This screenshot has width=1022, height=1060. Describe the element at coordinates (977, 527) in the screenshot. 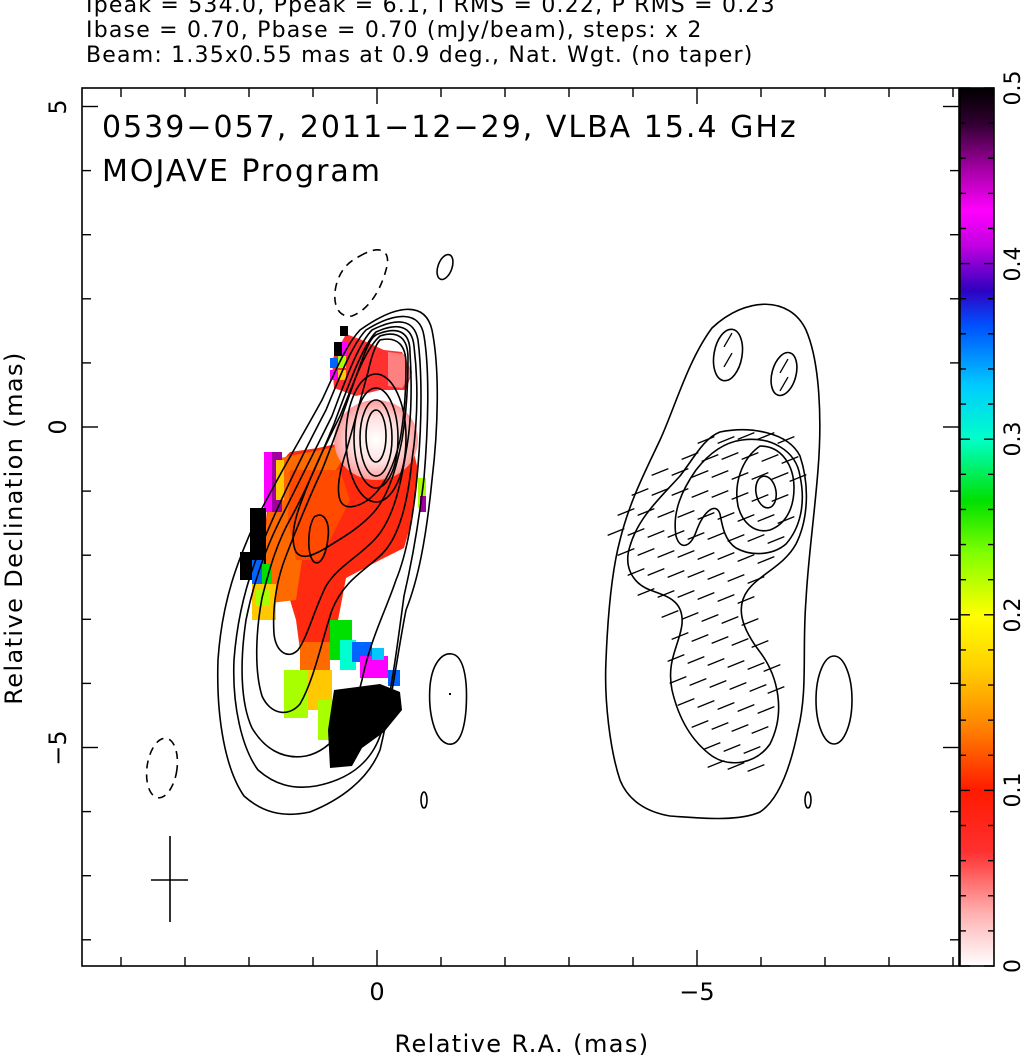

I see `colorbar-ticks` at that location.